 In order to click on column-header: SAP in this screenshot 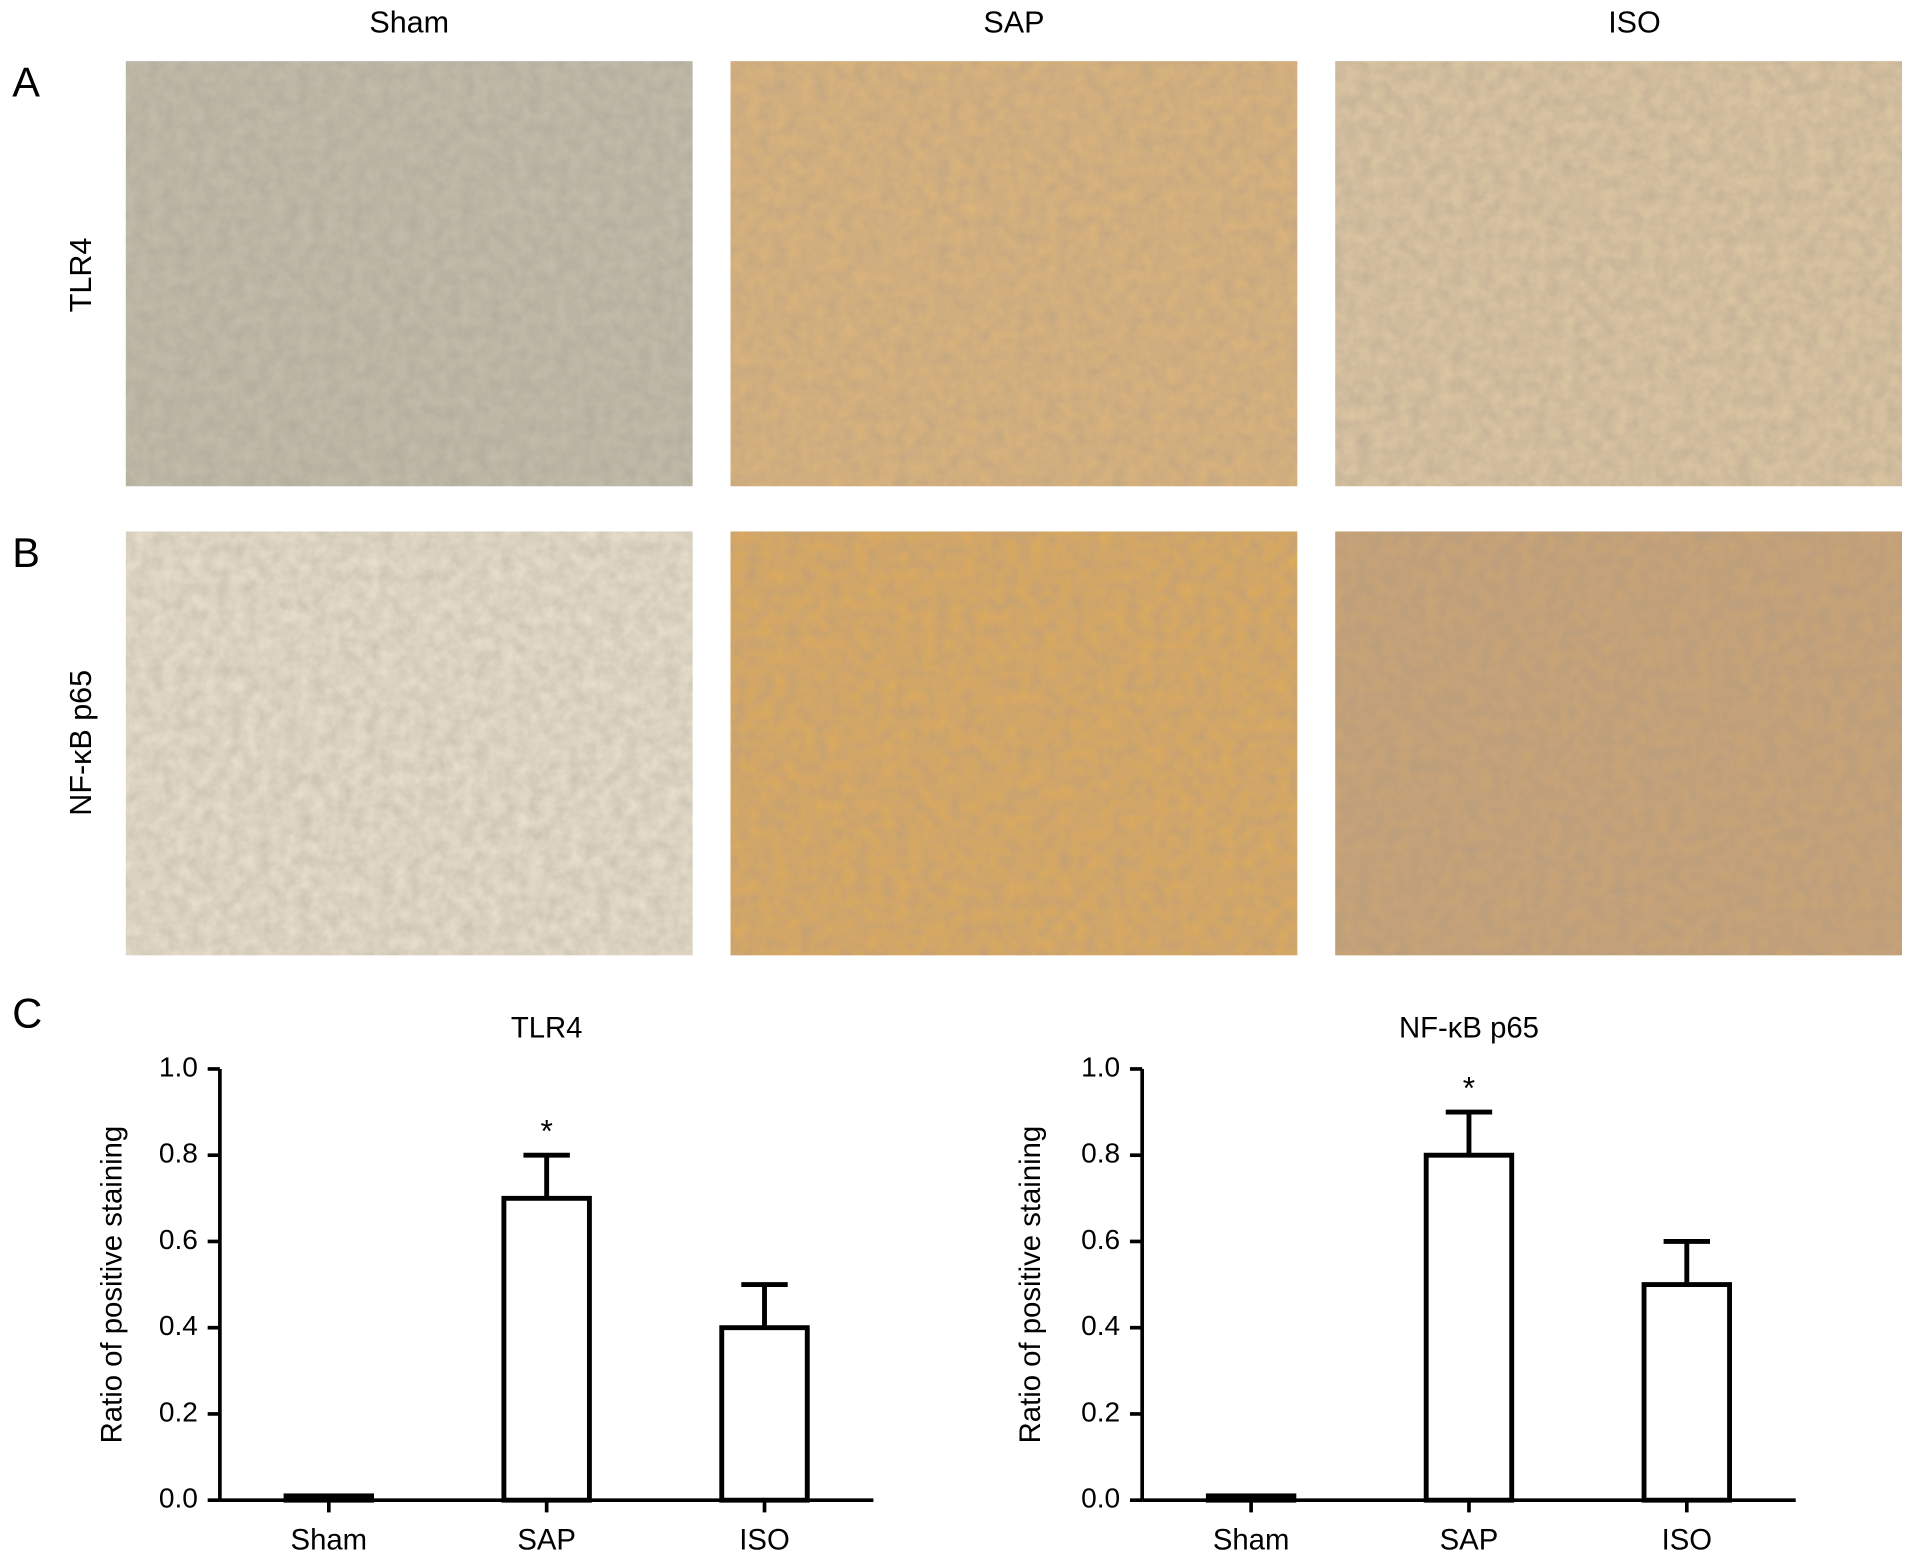, I will do `click(1013, 23)`.